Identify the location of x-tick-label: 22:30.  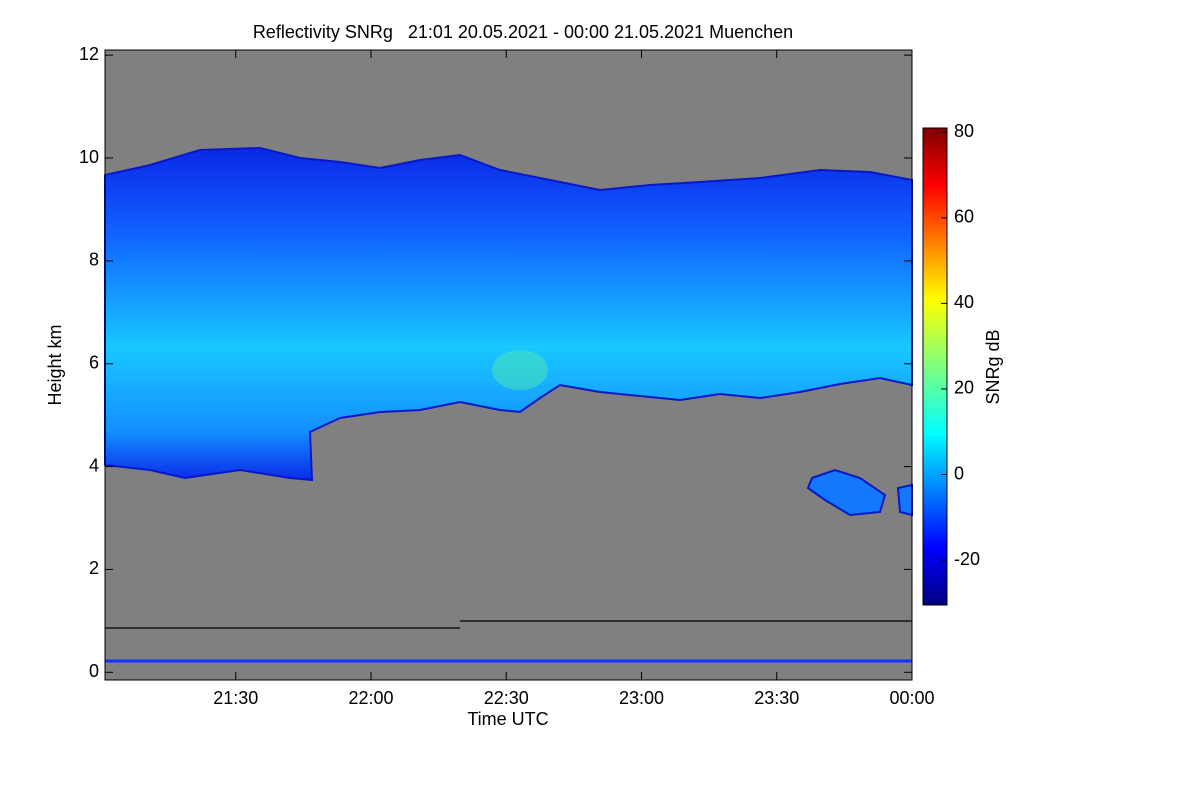
(506, 698).